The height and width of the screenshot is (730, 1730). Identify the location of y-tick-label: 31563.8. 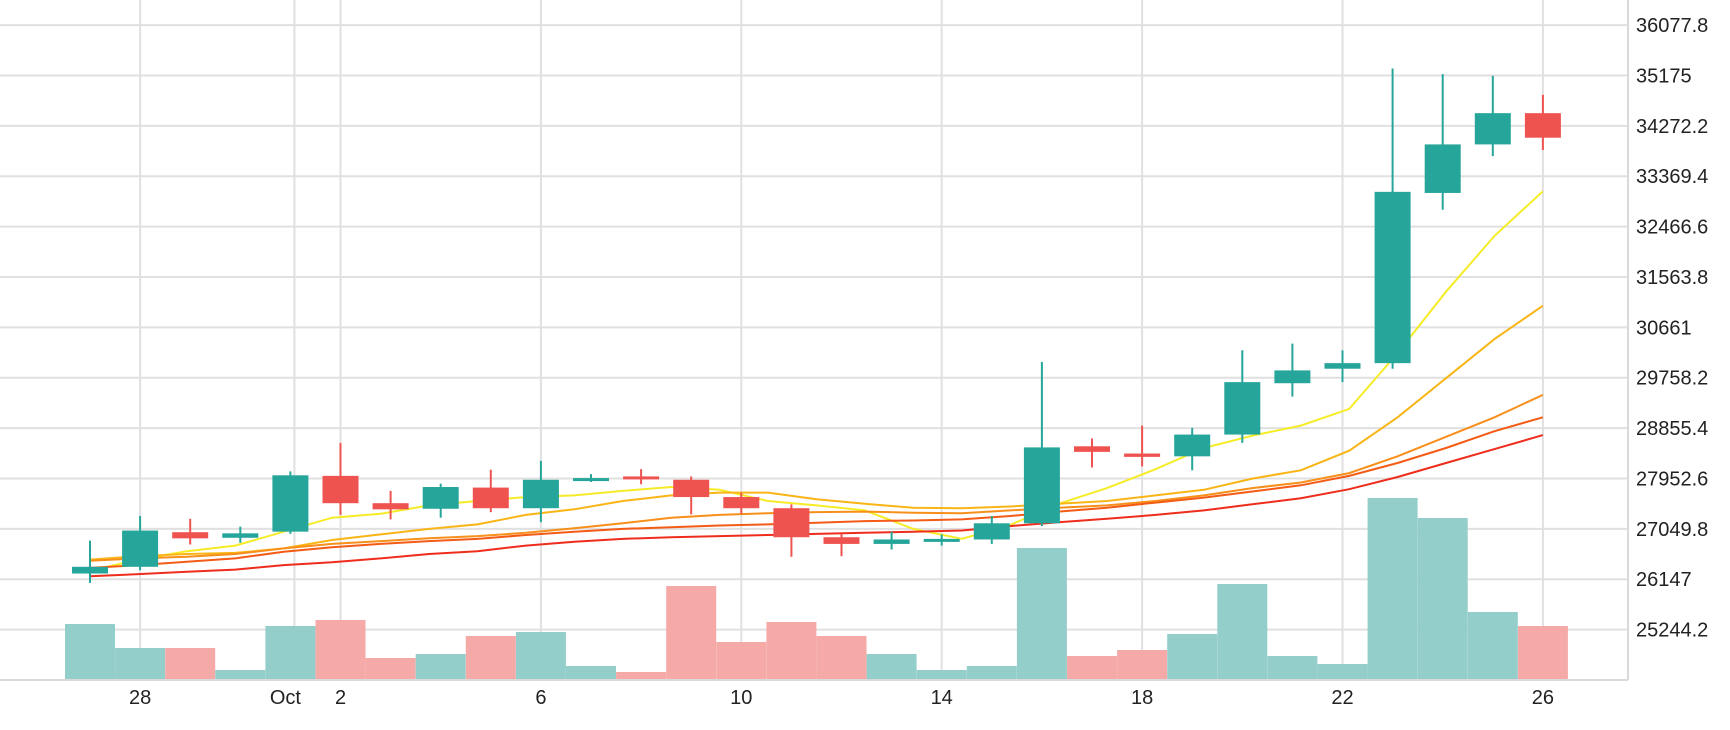
(1672, 278).